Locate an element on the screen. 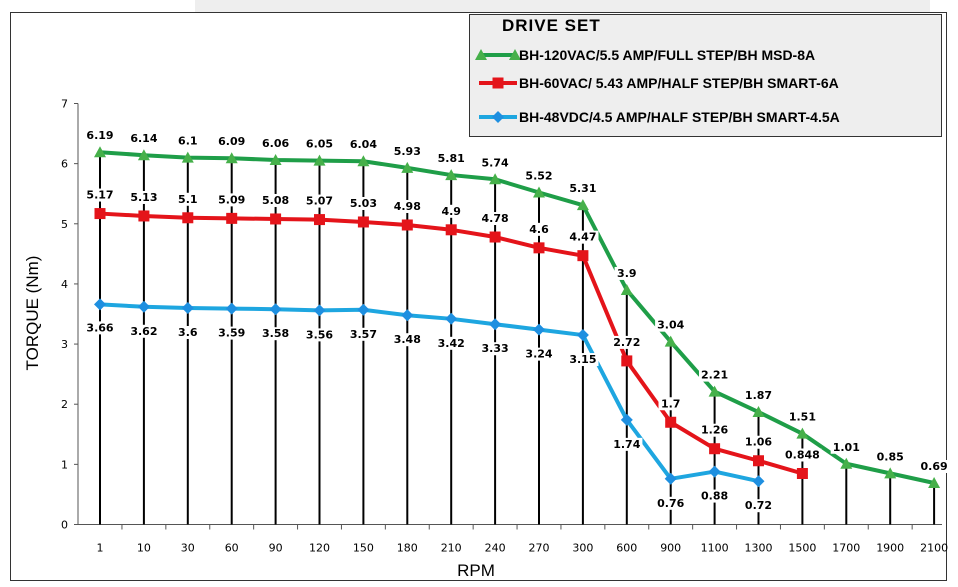  data-label: 0.69 is located at coordinates (934, 466).